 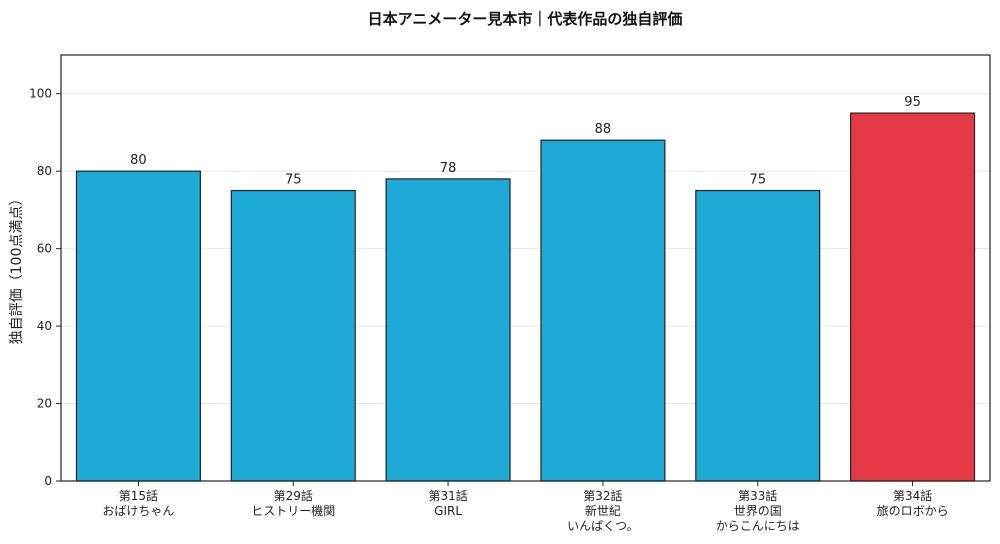 What do you see at coordinates (758, 511) in the screenshot?
I see `x-tick-label: 世界の国` at bounding box center [758, 511].